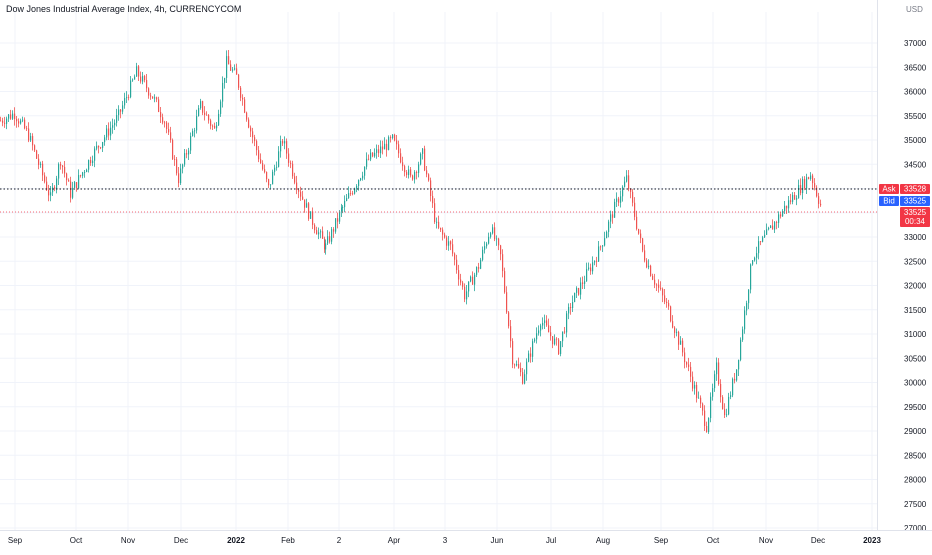 The width and height of the screenshot is (932, 555). I want to click on ask-price-tag: 33528, so click(915, 189).